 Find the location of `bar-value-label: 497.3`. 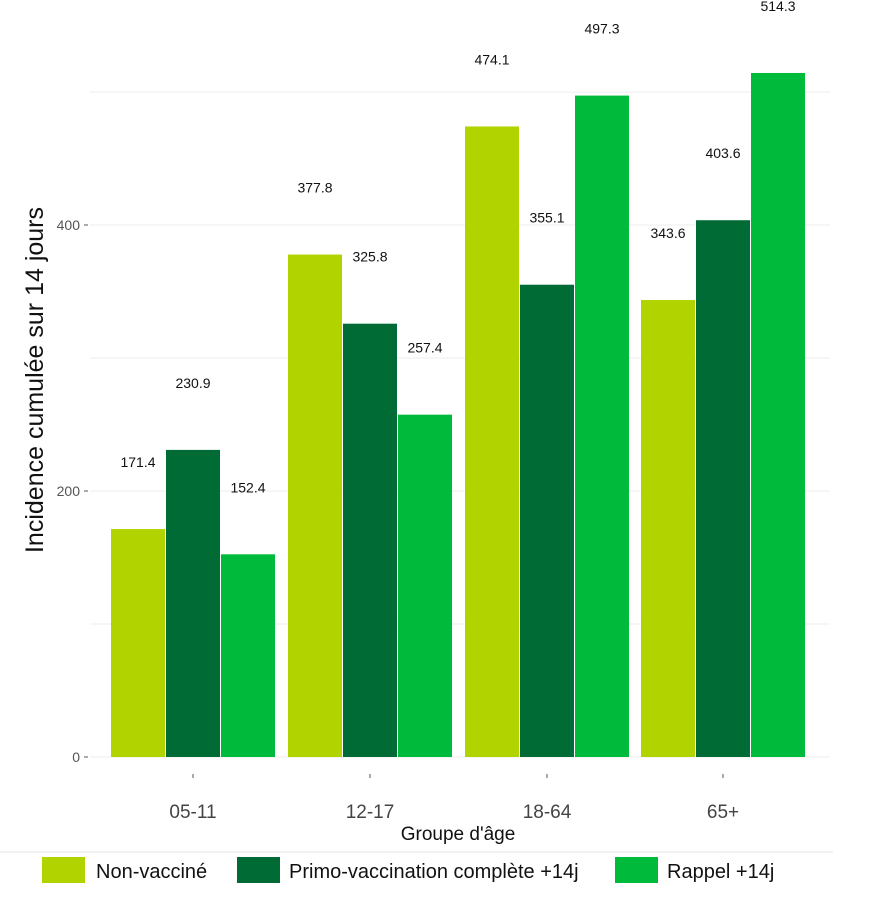

bar-value-label: 497.3 is located at coordinates (601, 29).